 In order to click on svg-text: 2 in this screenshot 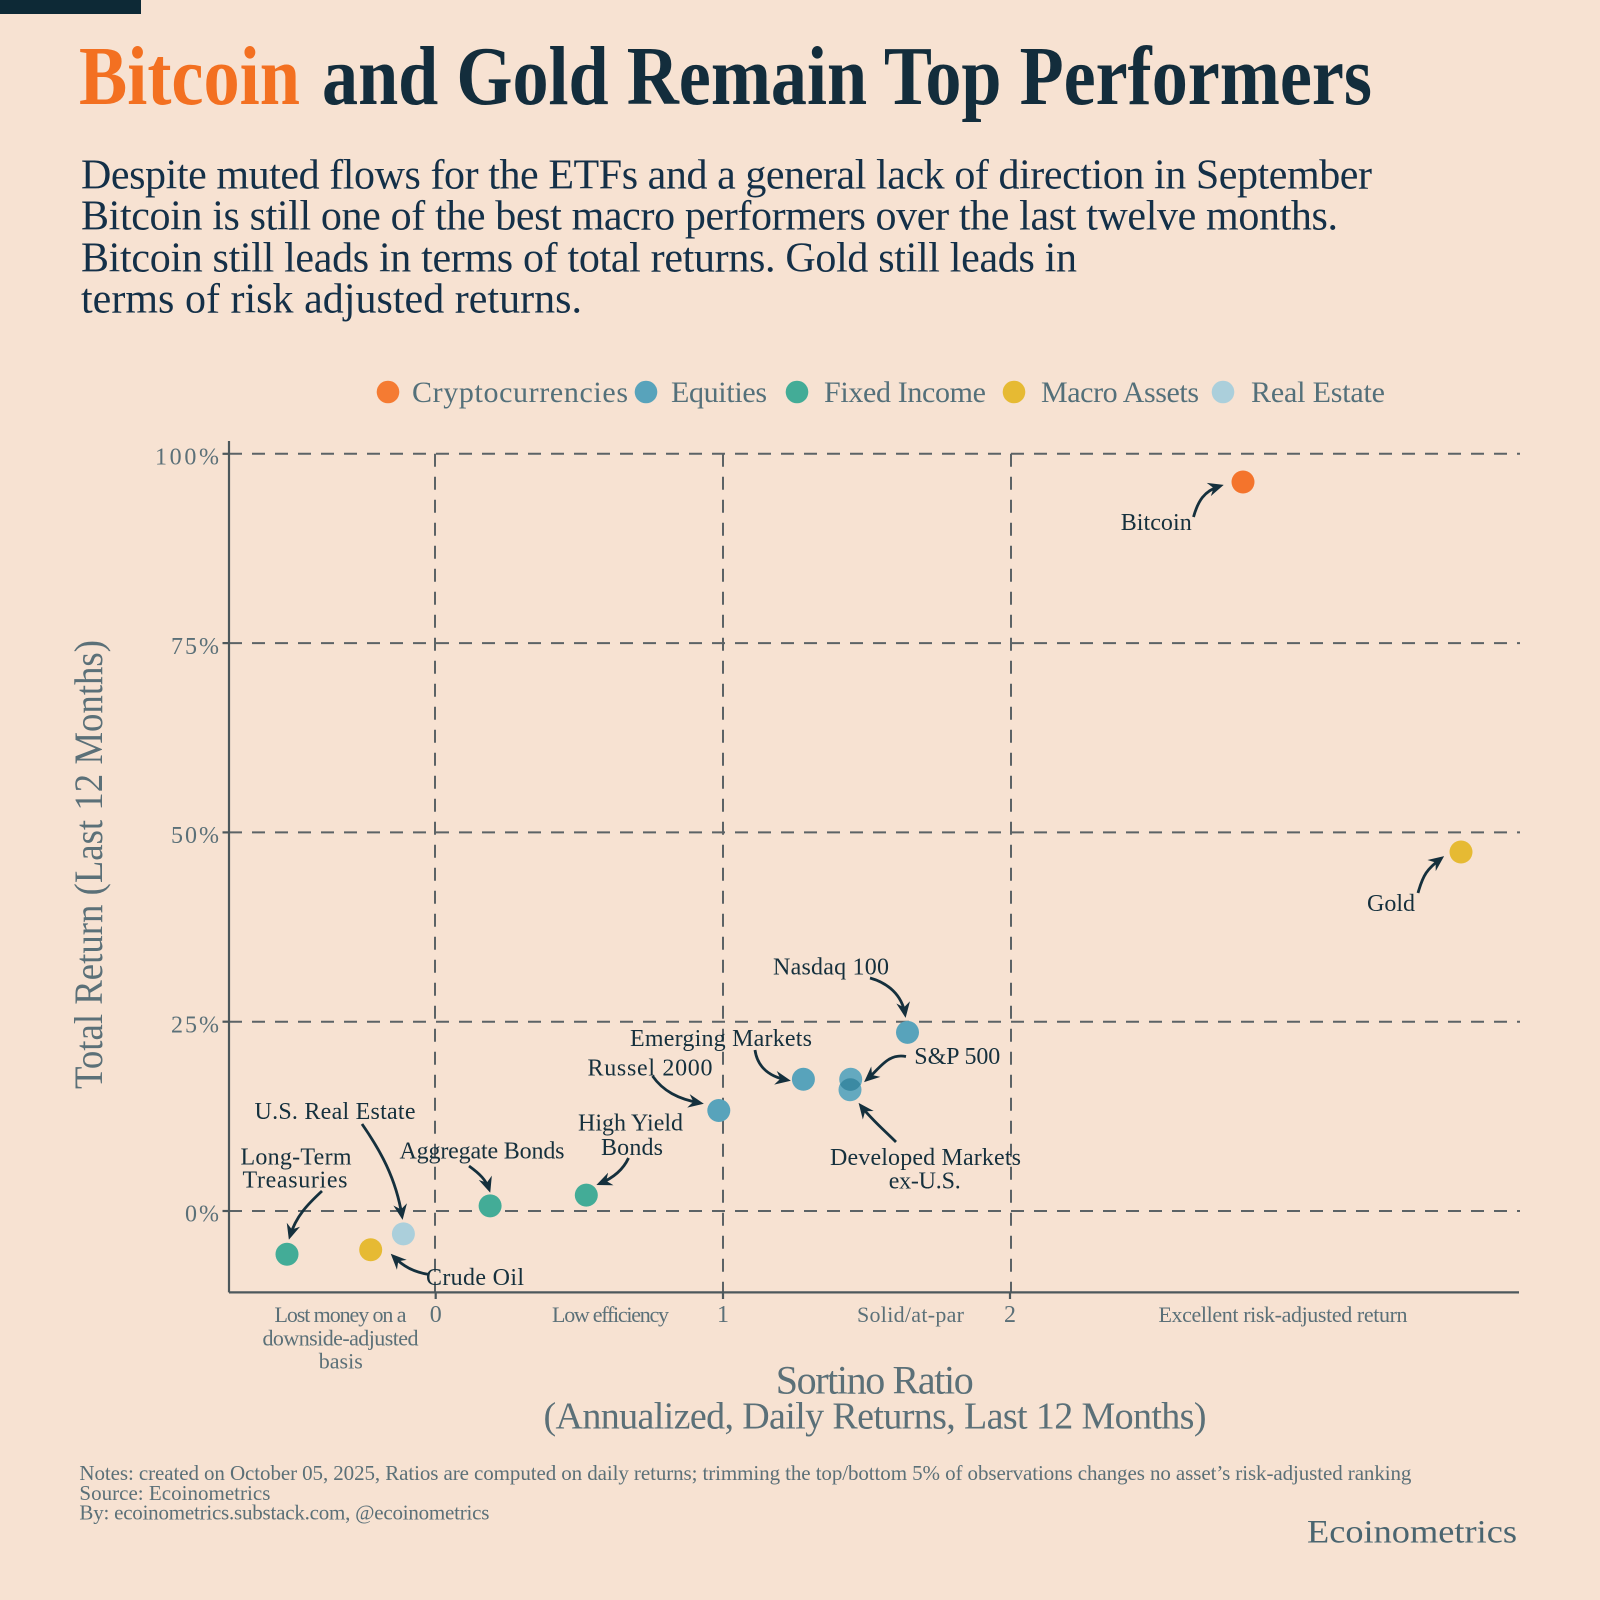, I will do `click(1010, 1315)`.